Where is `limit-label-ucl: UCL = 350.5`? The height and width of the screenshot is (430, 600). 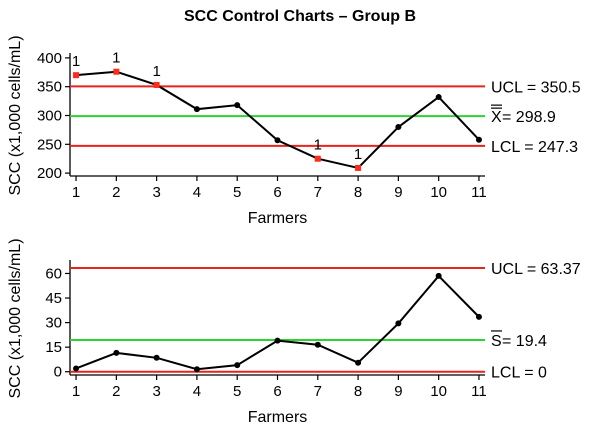 limit-label-ucl: UCL = 350.5 is located at coordinates (536, 87).